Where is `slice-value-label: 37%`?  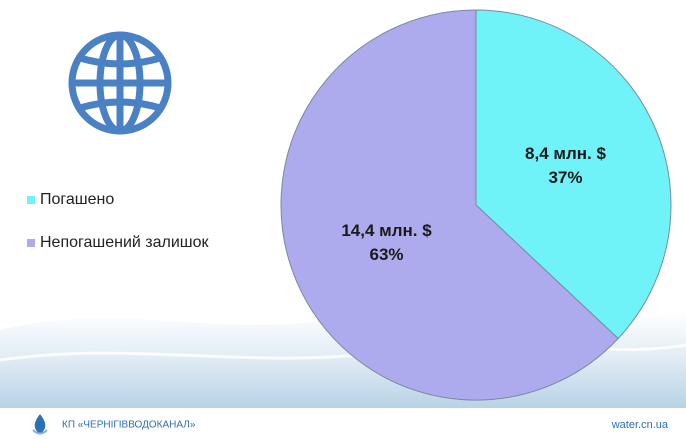 slice-value-label: 37% is located at coordinates (565, 177).